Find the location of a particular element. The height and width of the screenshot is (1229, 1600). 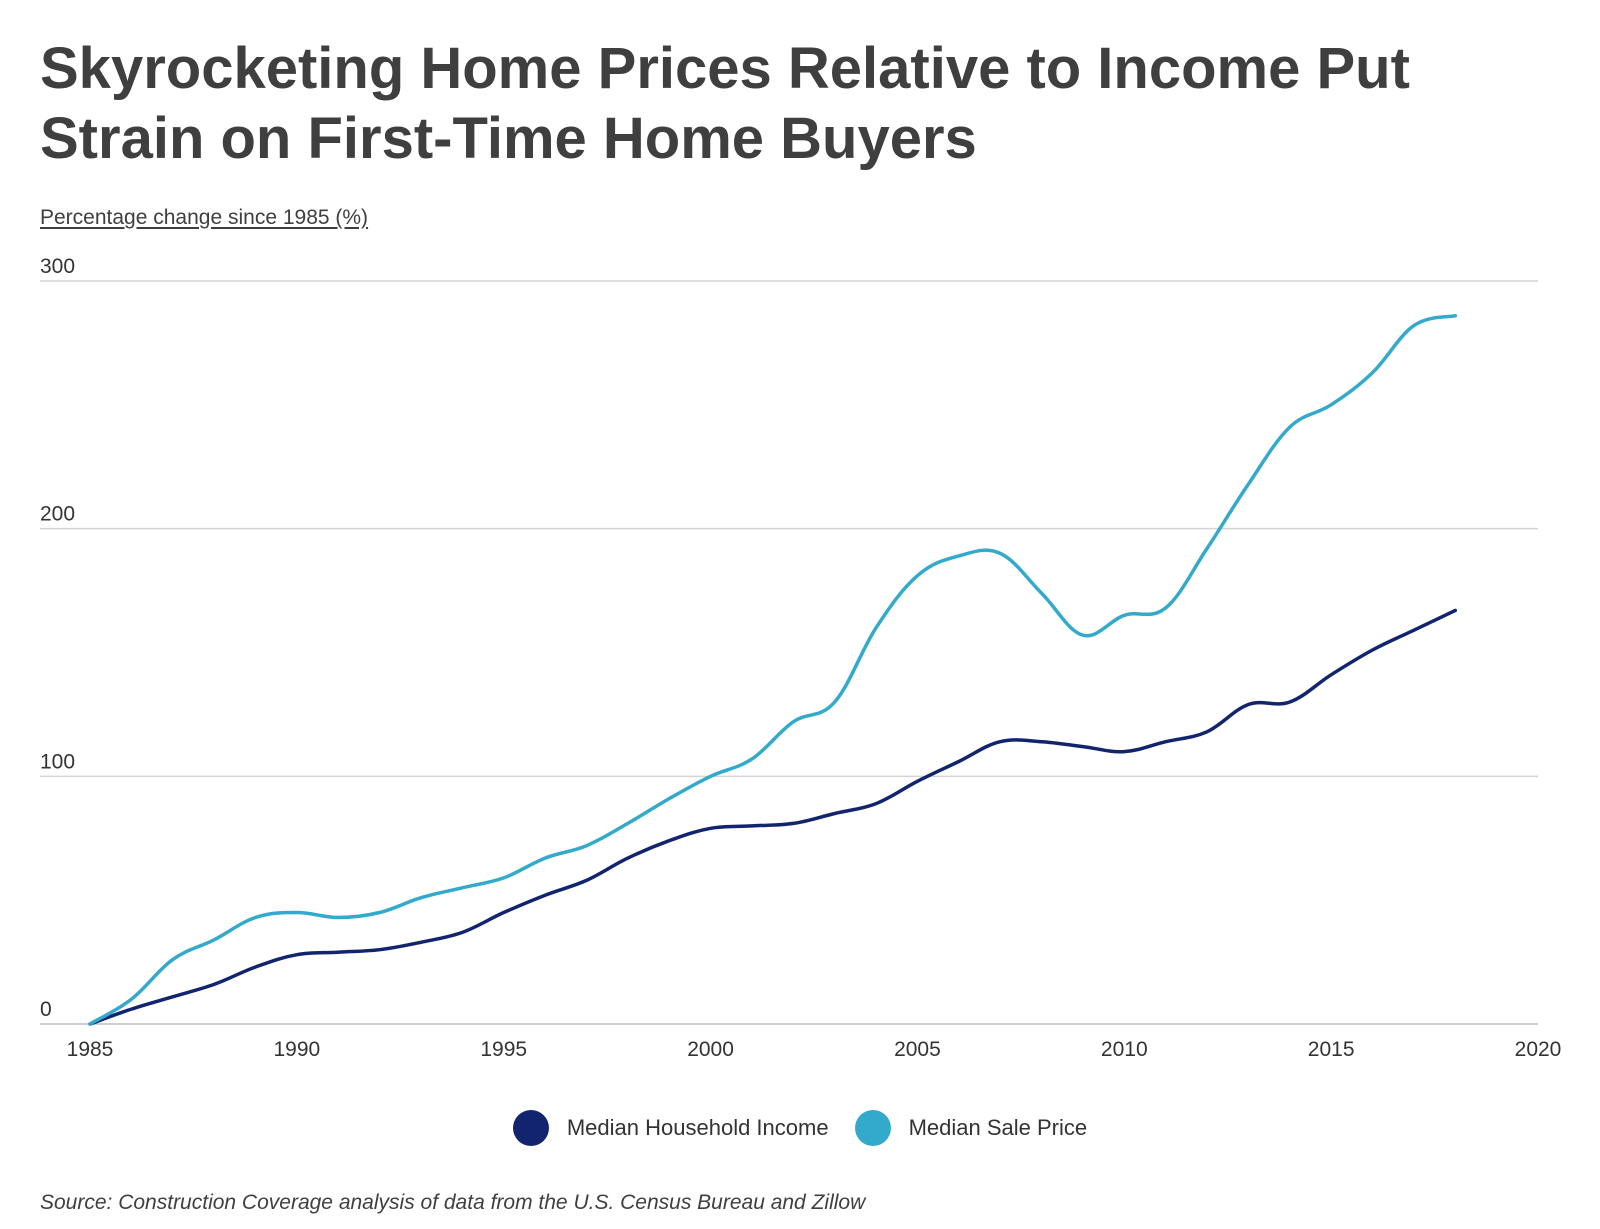

y-tick-label: 100 is located at coordinates (57, 761).